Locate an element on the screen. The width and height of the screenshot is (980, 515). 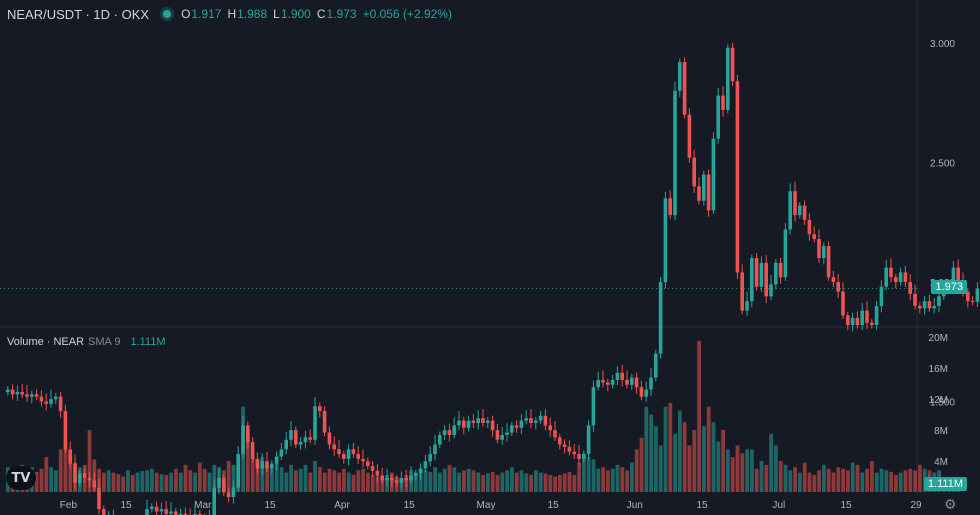
volume-title: Volume · NEAR is located at coordinates (46, 342).